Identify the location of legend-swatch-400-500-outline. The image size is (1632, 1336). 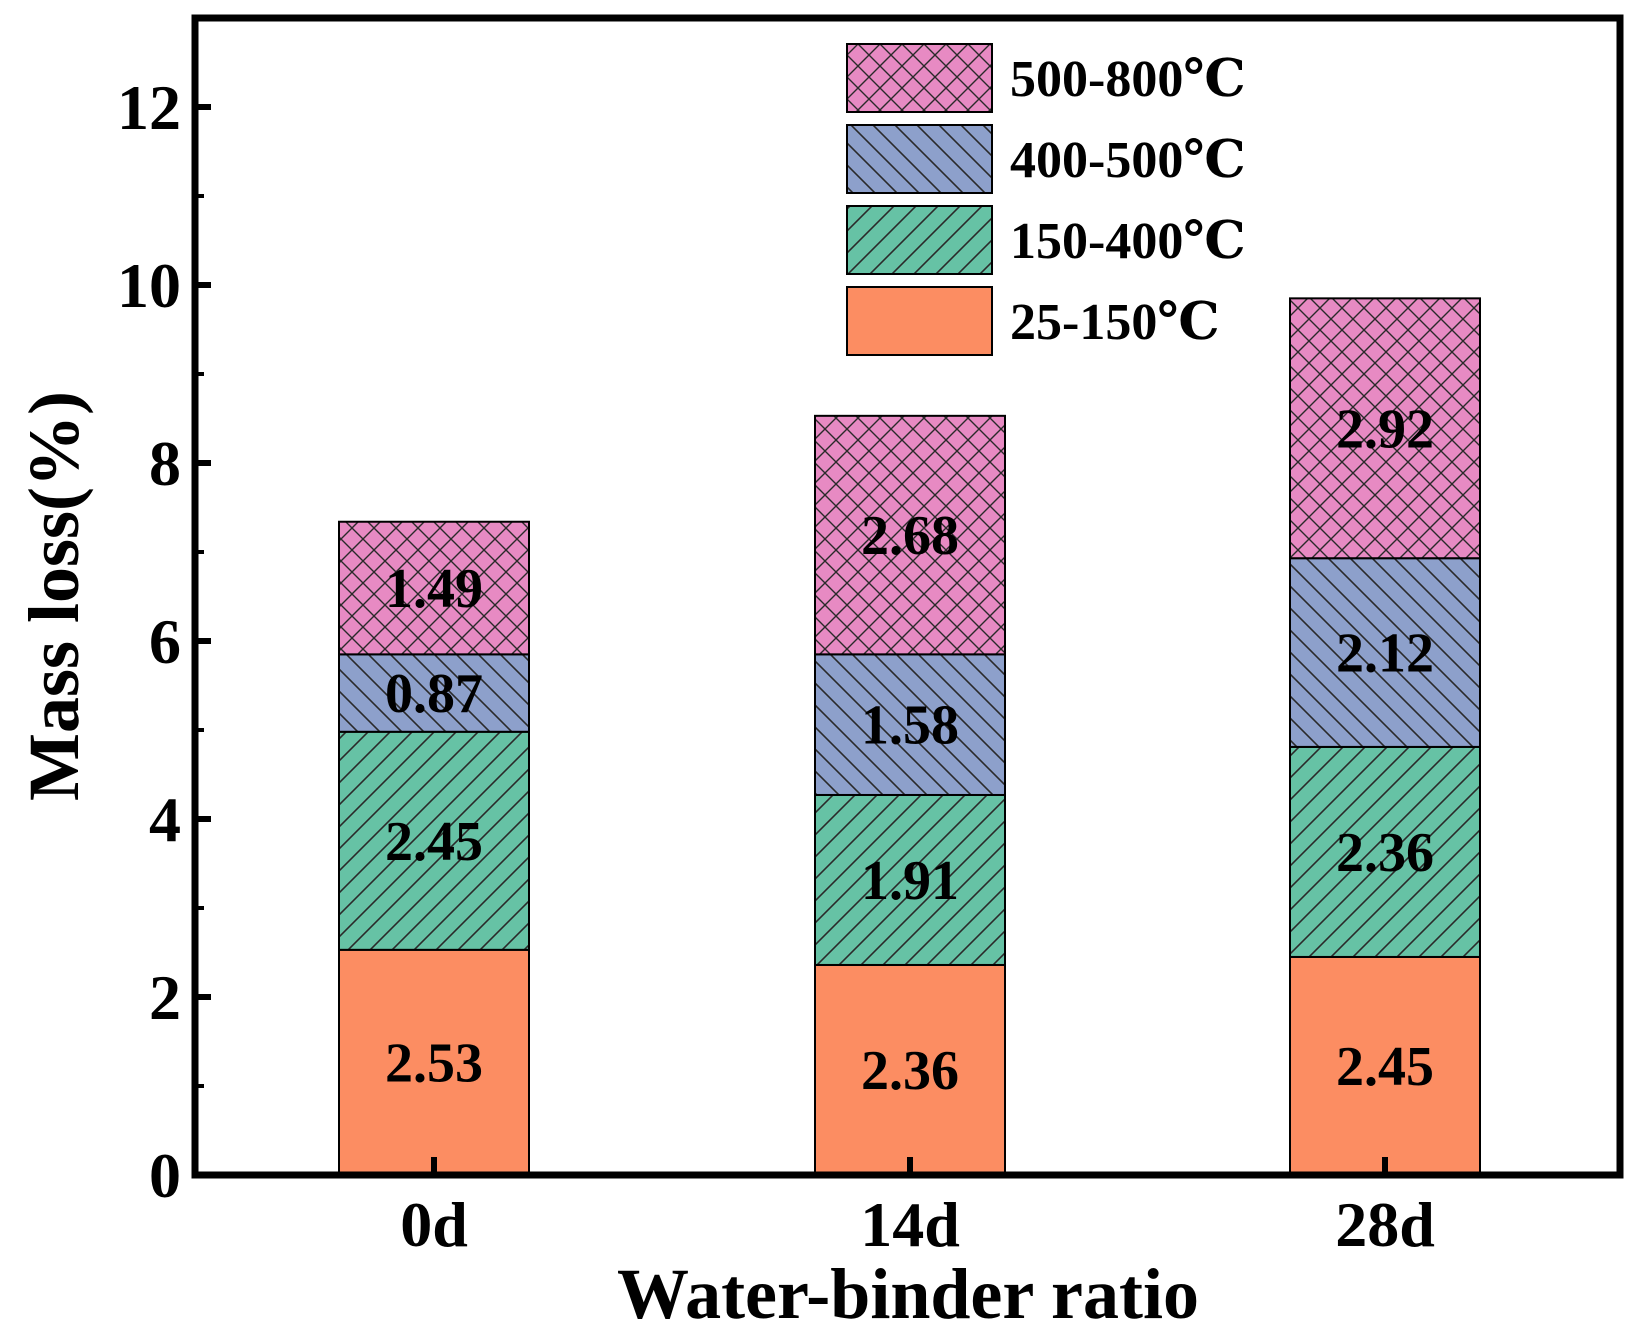
(919, 159).